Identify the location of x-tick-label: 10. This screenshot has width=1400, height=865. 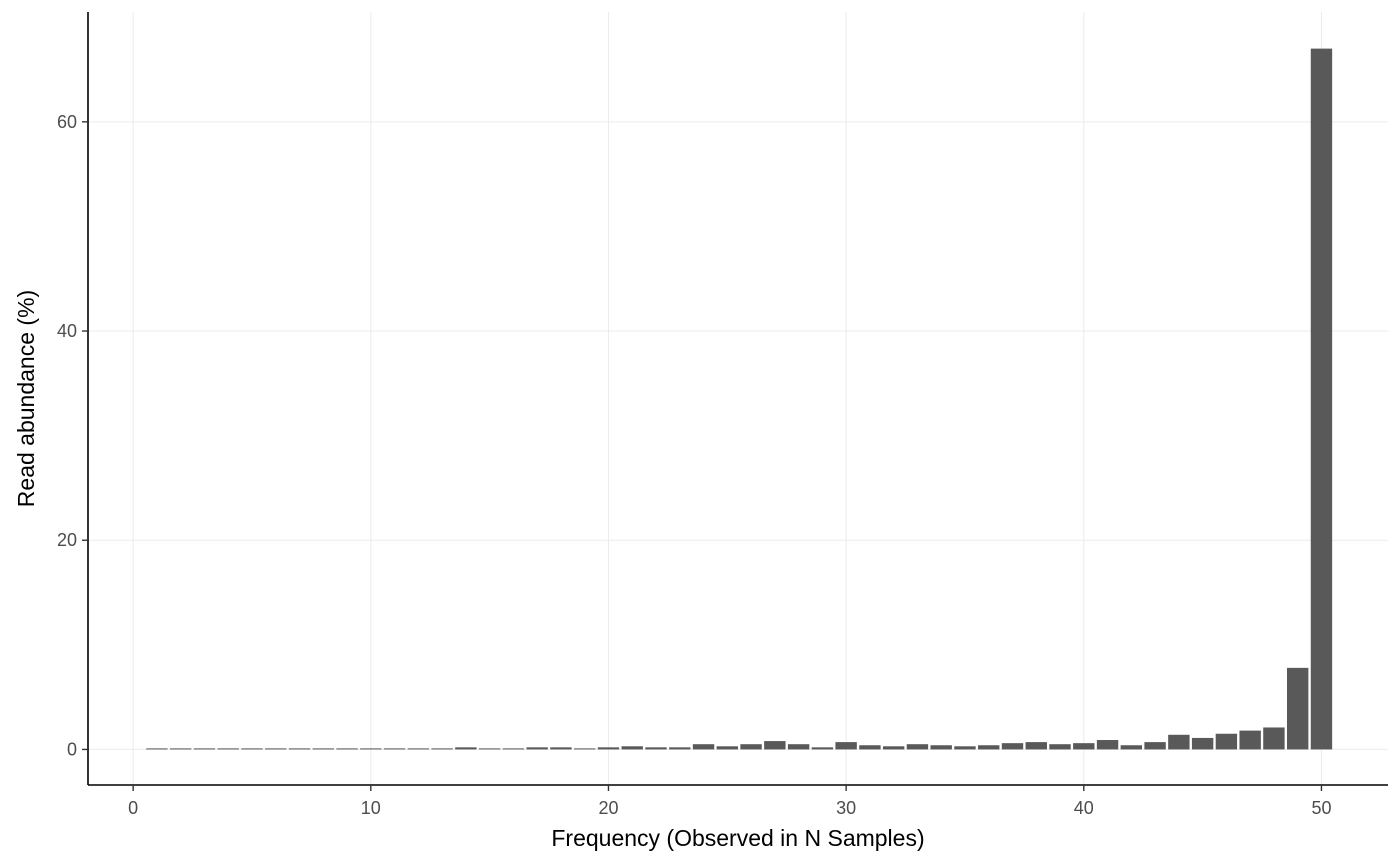
(371, 808).